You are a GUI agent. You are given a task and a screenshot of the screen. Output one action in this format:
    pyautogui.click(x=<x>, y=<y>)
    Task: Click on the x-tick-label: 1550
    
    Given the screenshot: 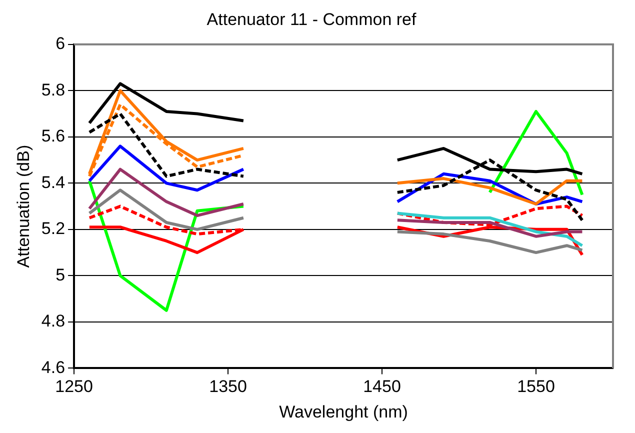 What is the action you would take?
    pyautogui.click(x=536, y=386)
    